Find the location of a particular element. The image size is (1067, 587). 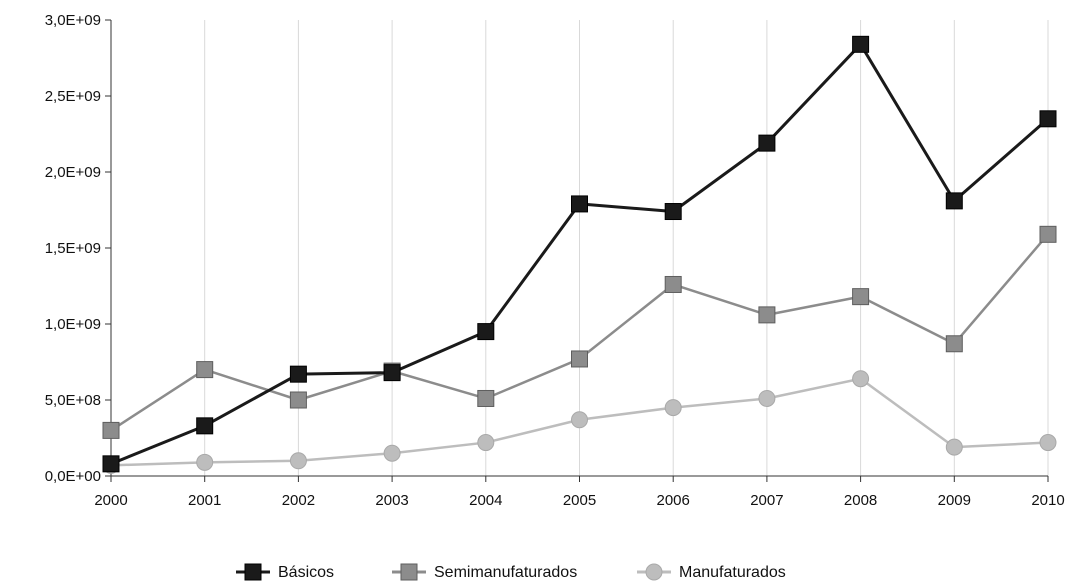

legend-item: Básicos is located at coordinates (285, 572).